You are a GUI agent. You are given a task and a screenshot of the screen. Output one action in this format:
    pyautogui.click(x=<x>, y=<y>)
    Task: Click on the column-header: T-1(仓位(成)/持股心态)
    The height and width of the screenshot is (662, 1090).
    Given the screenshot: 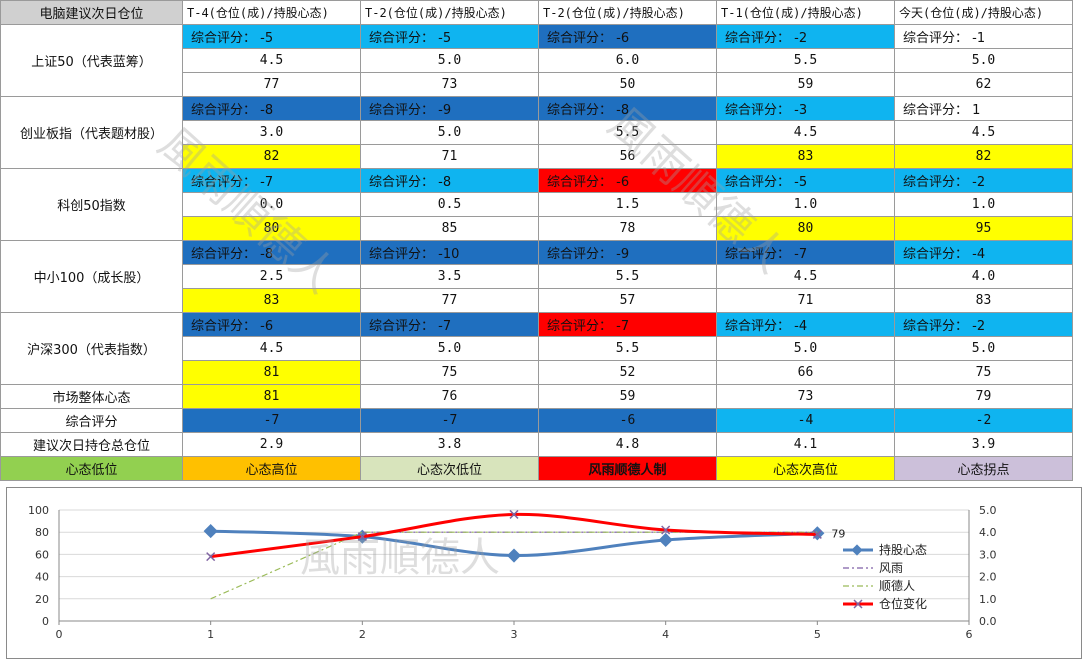 What is the action you would take?
    pyautogui.click(x=805, y=12)
    